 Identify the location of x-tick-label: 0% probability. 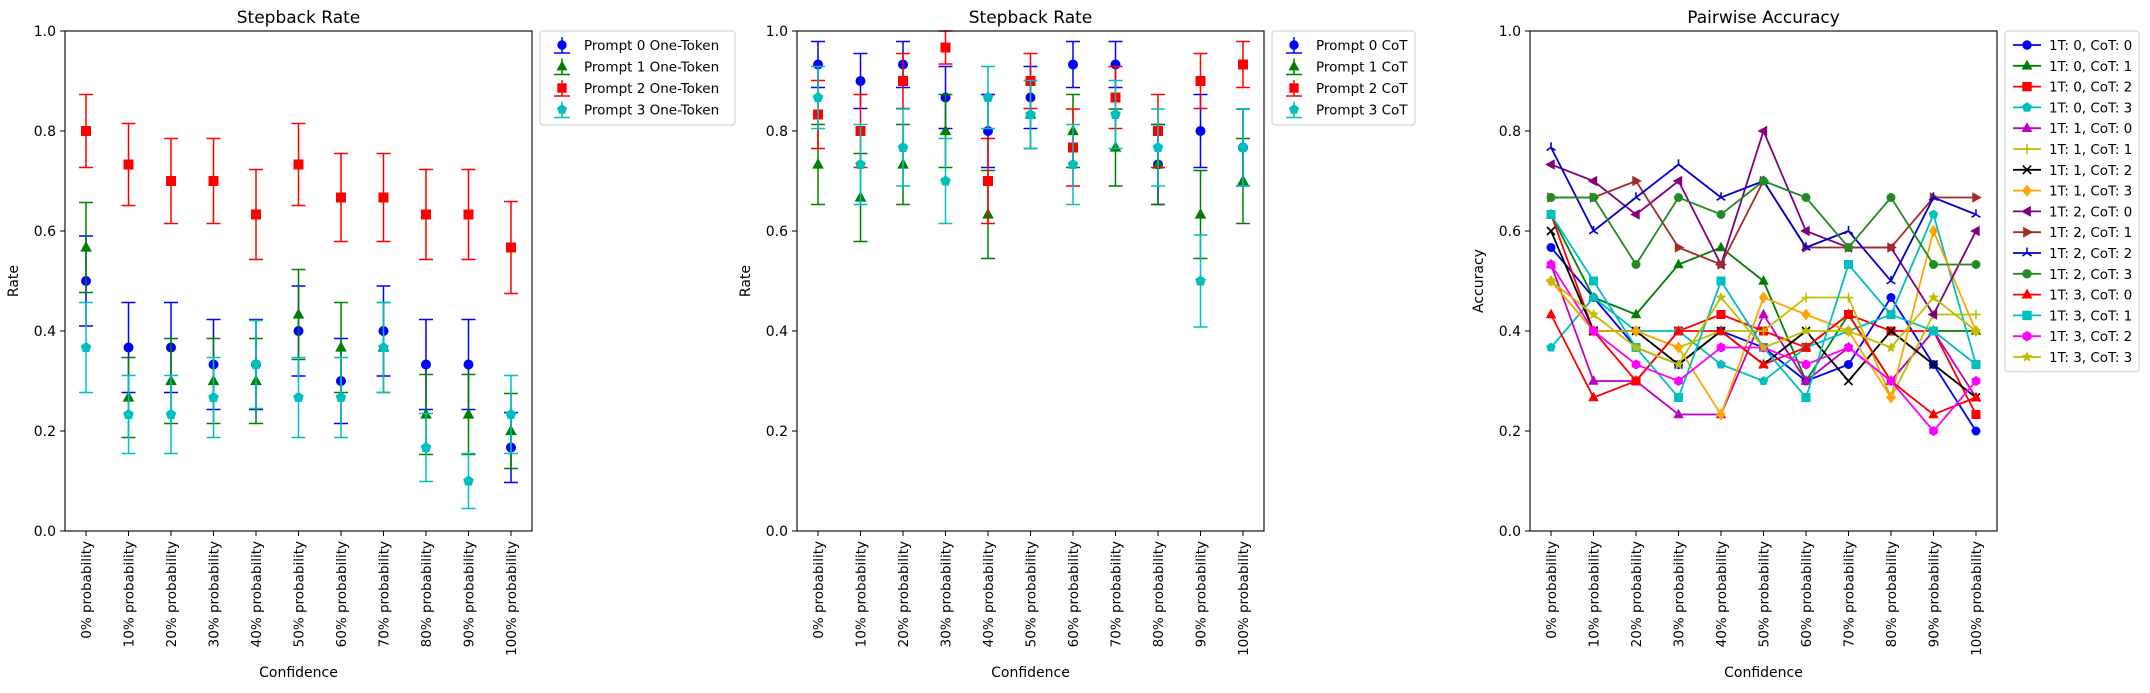
(819, 590).